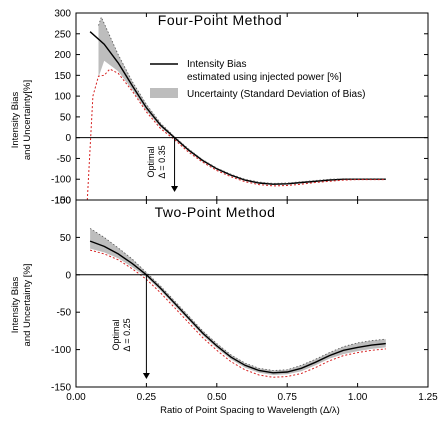  Describe the element at coordinates (358, 397) in the screenshot. I see `x-tick-label: 1.00` at that location.